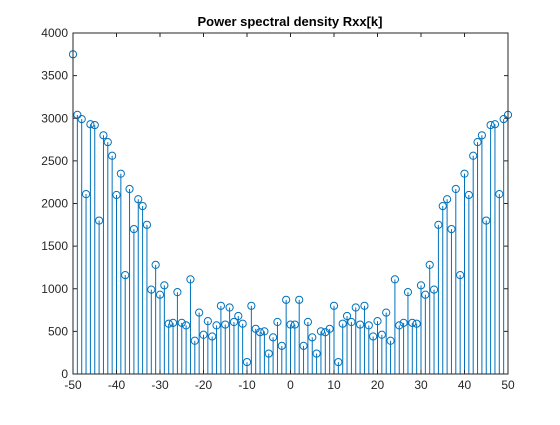 This screenshot has height=425, width=560. I want to click on x-tick-label: 20, so click(378, 385).